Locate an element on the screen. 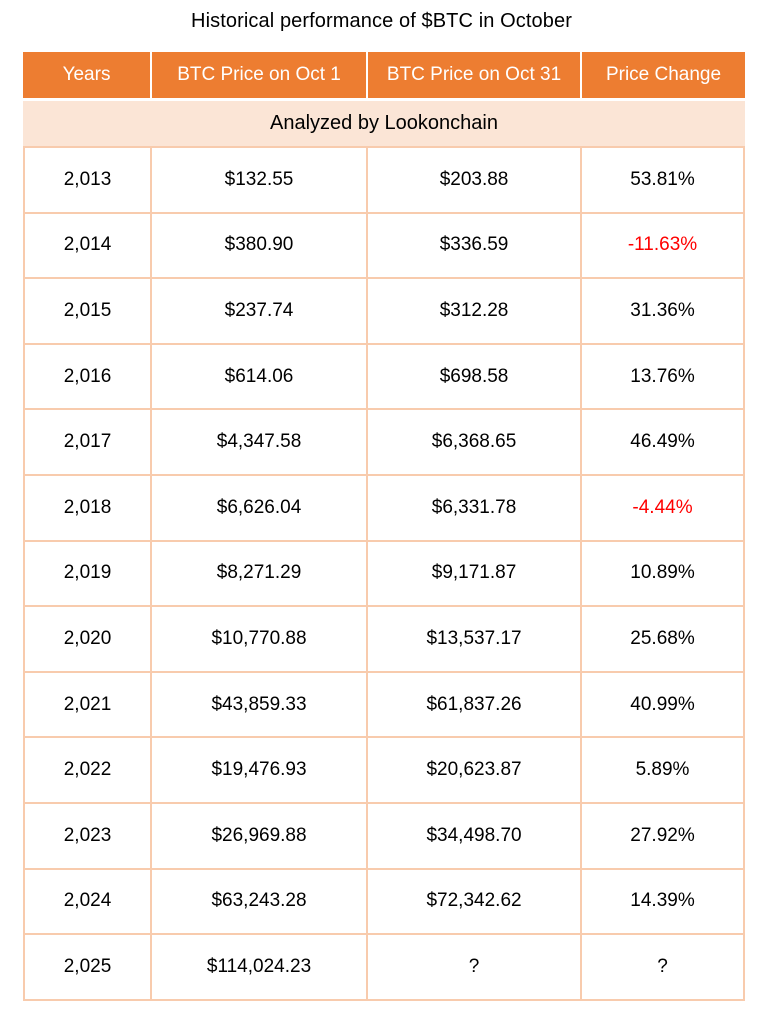 The width and height of the screenshot is (763, 1024). cell-price-change: 10.89% is located at coordinates (663, 574).